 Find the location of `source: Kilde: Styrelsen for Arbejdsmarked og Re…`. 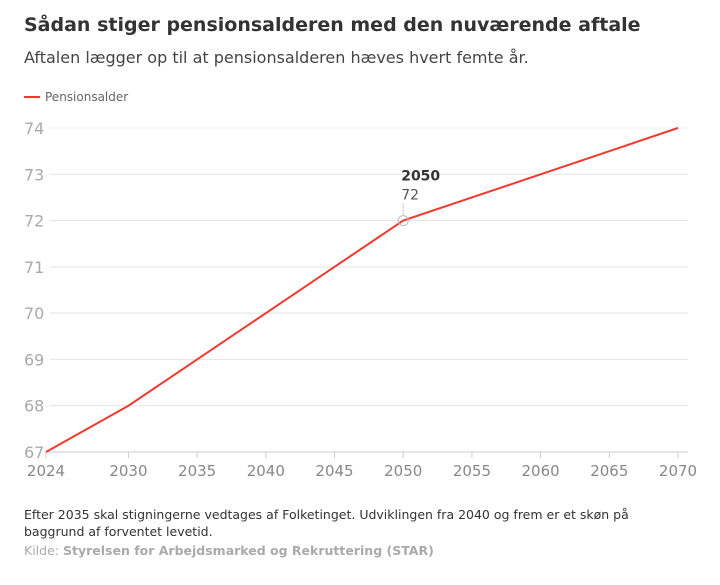

source: Kilde: Styrelsen for Arbejdsmarked og Re… is located at coordinates (229, 550).